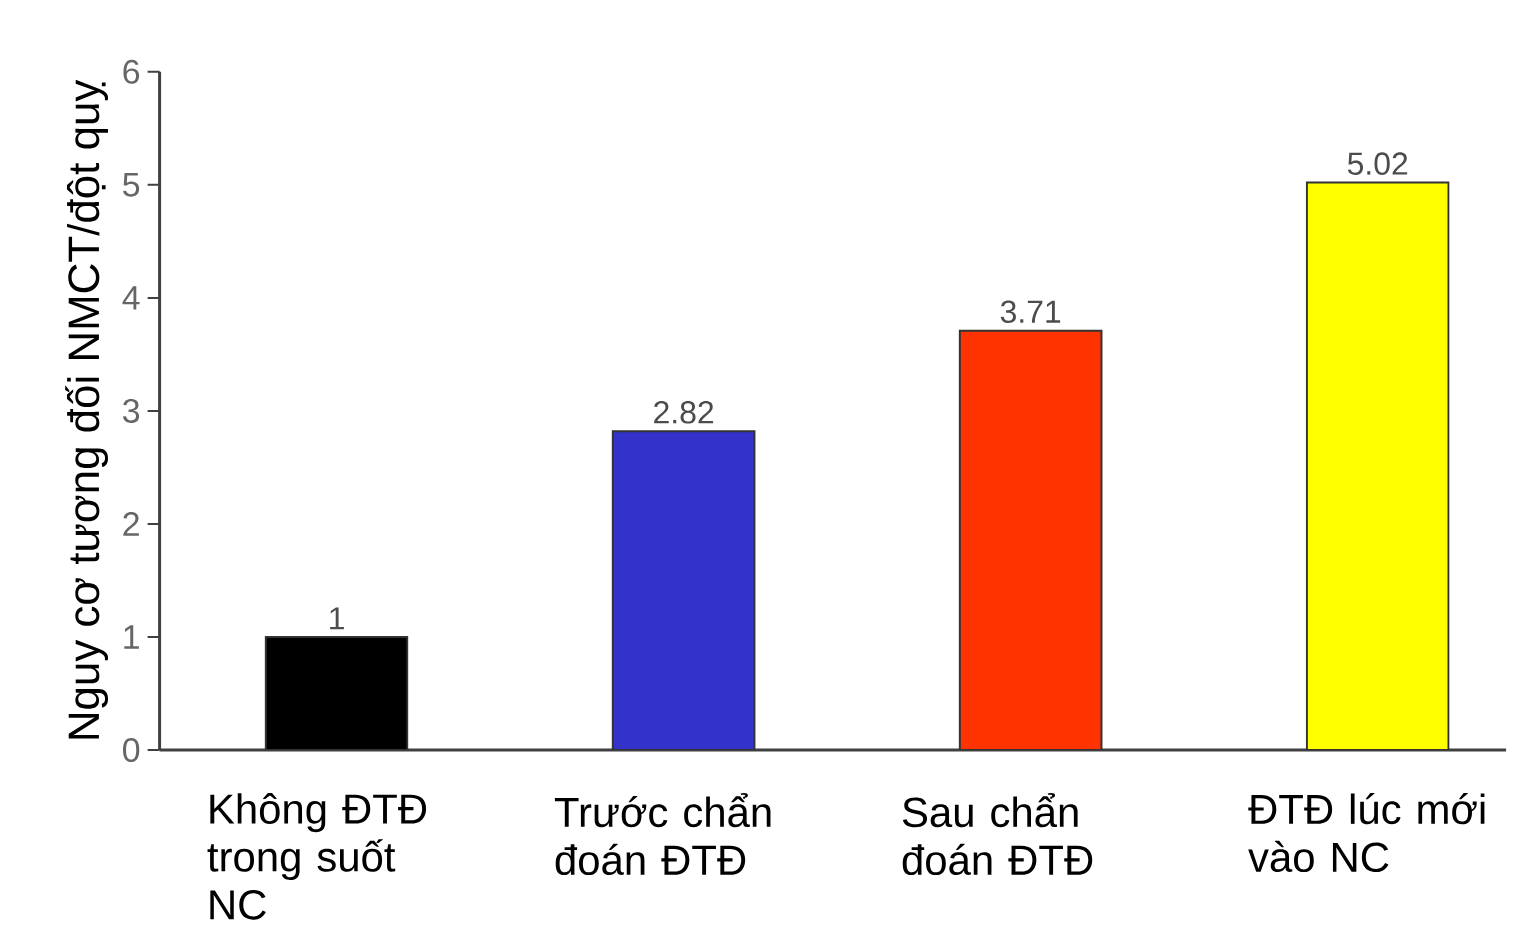  I want to click on y-tick-label: 2, so click(131, 523).